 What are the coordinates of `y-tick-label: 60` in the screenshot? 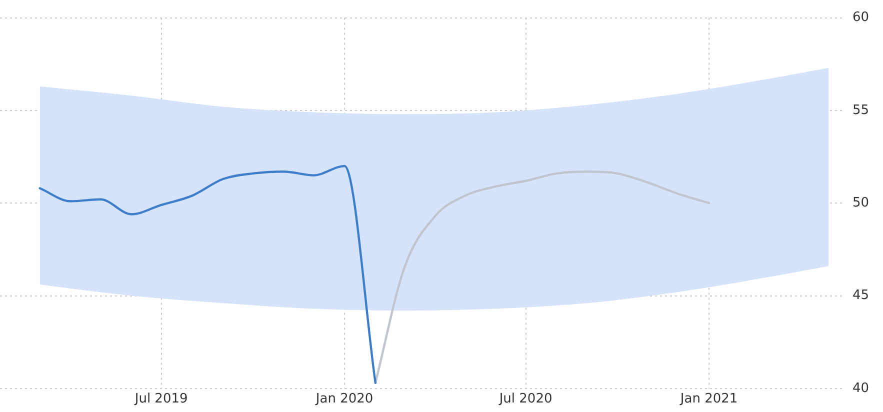 It's located at (861, 18).